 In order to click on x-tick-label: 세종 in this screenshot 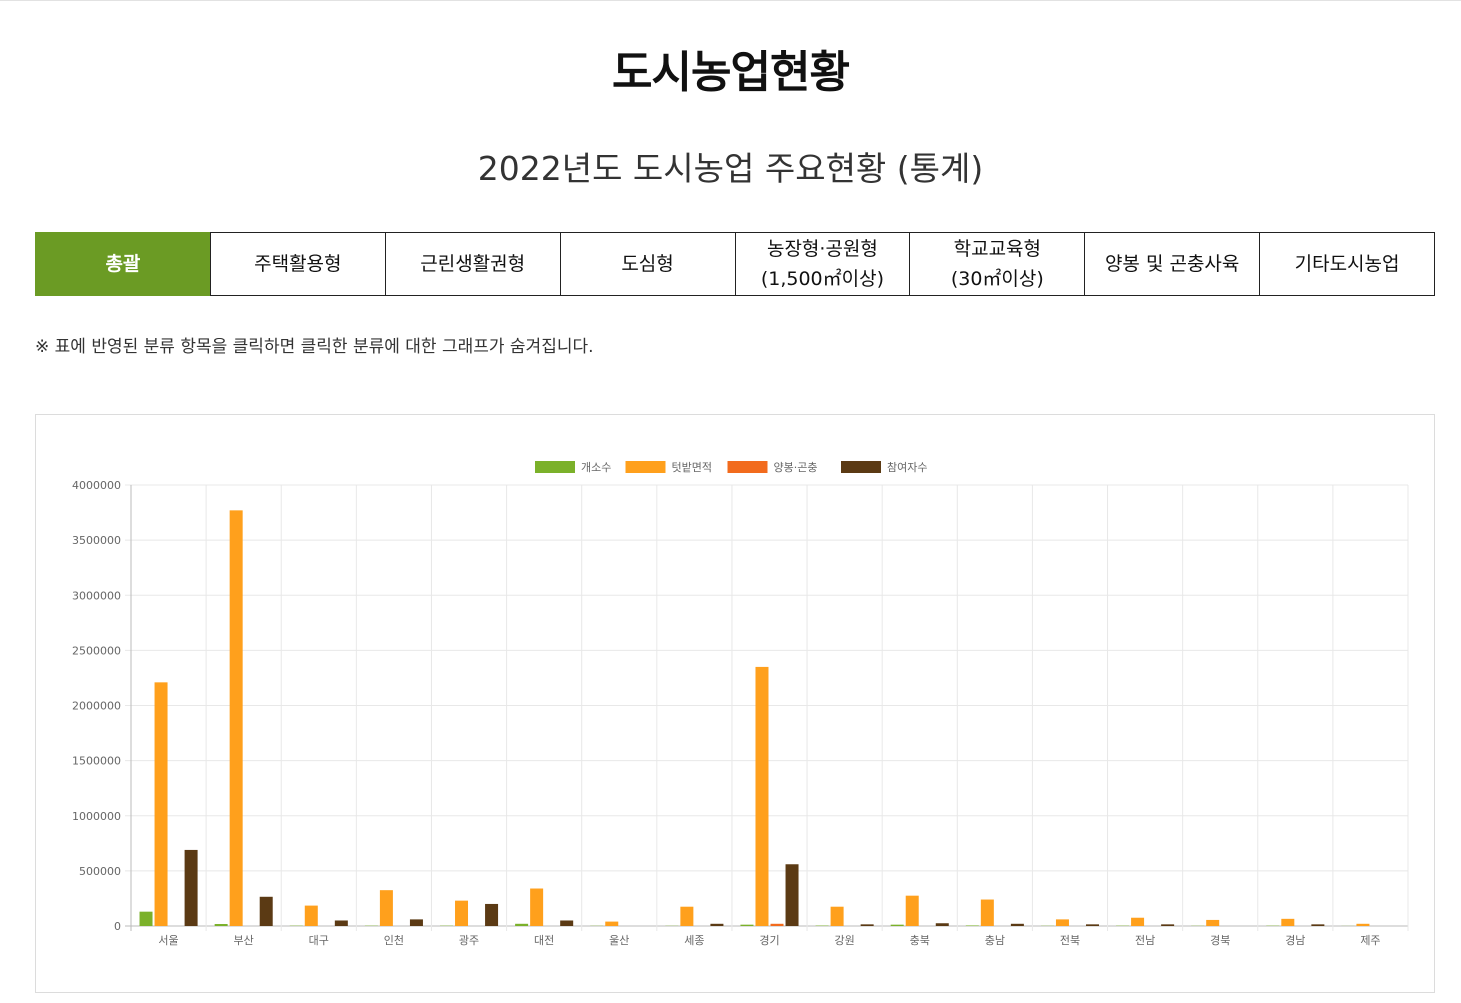, I will do `click(694, 940)`.